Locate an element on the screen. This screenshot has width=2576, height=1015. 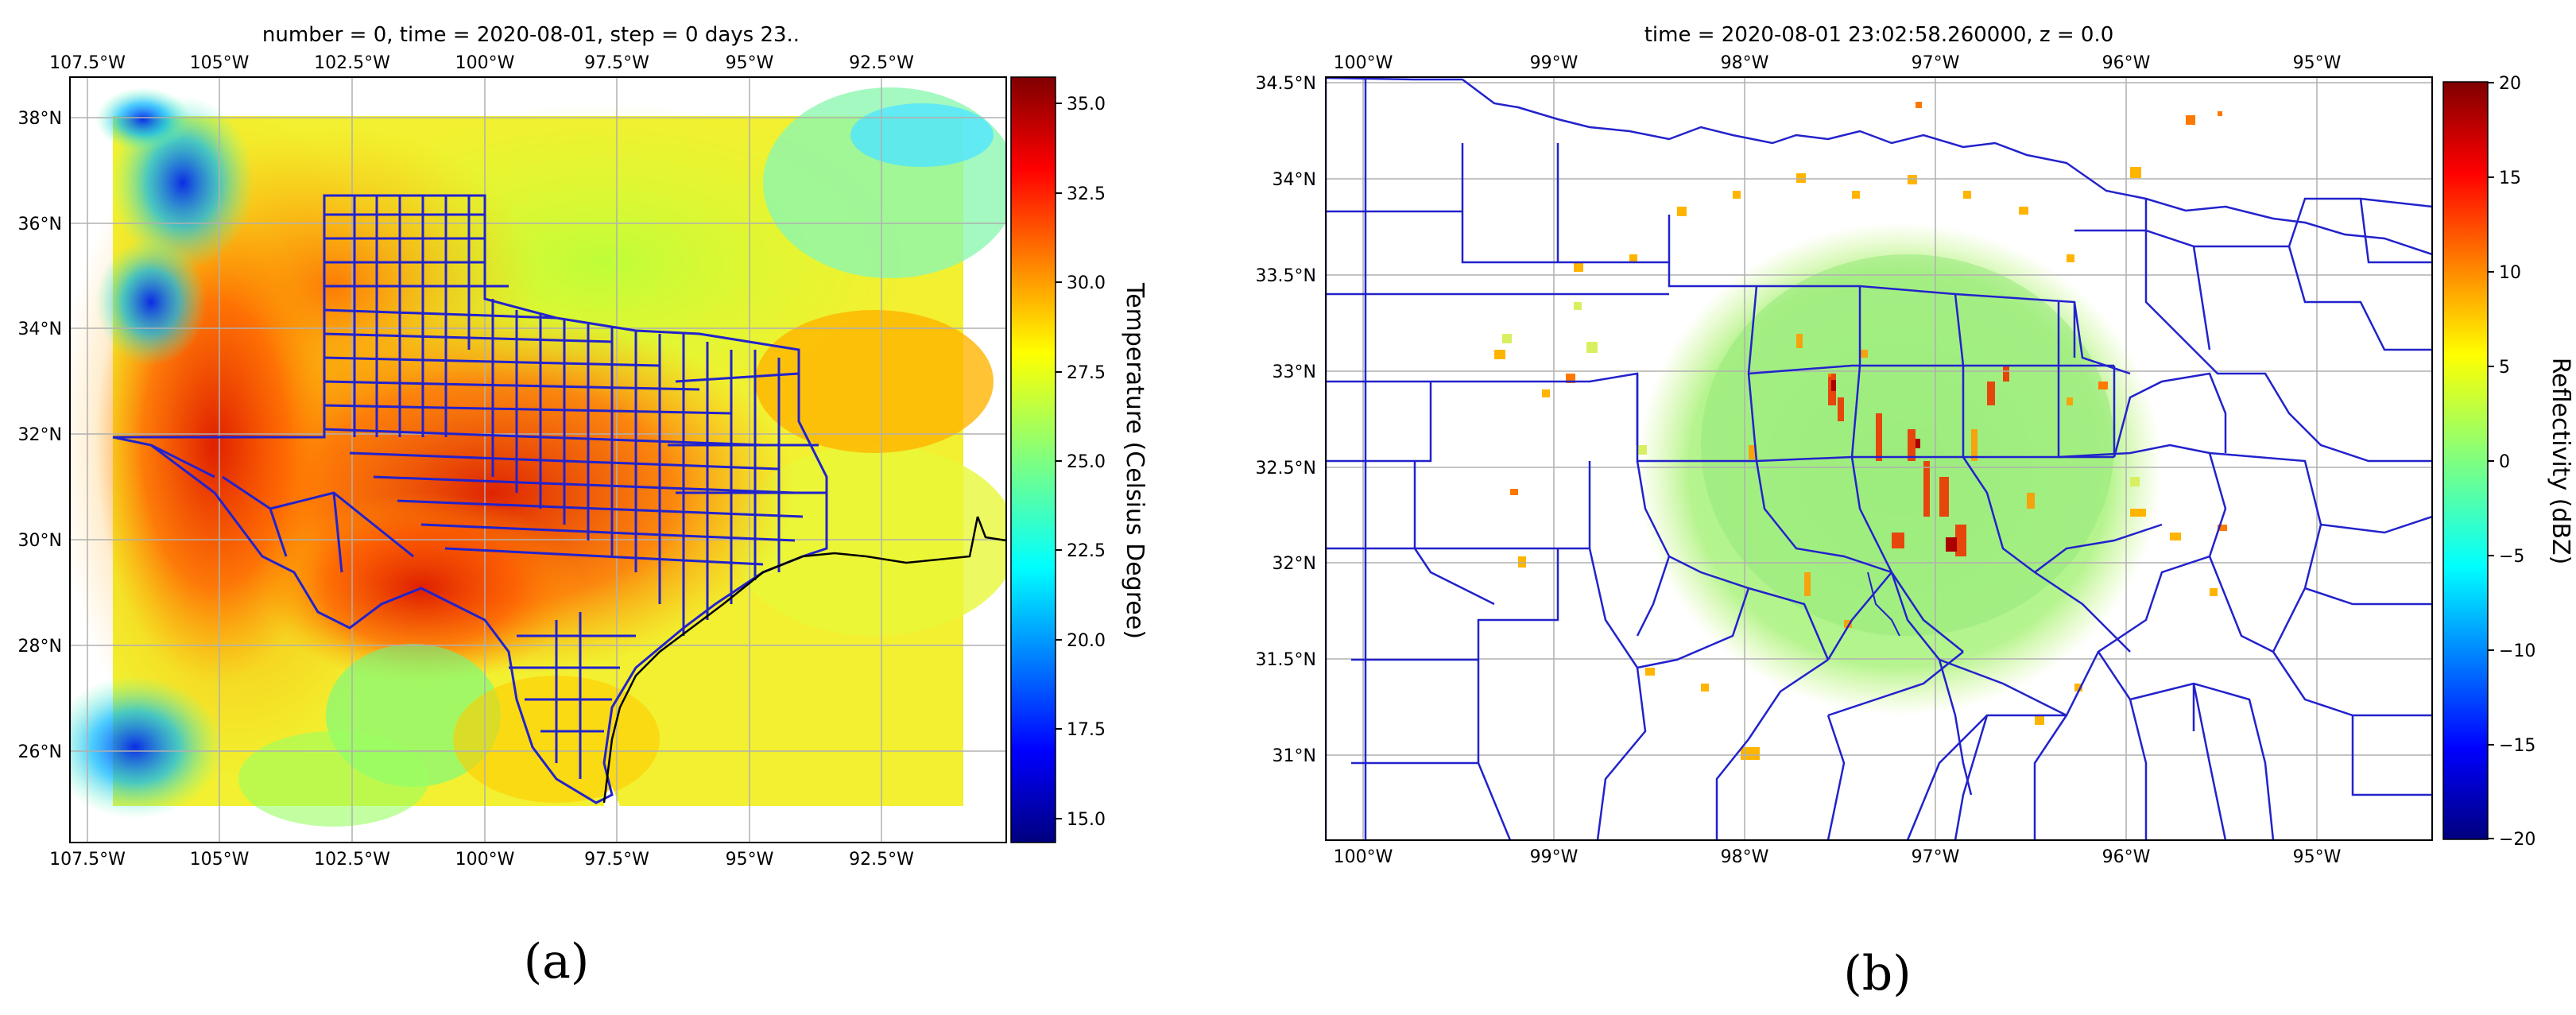
colorbar-tick: −5 is located at coordinates (2511, 557).